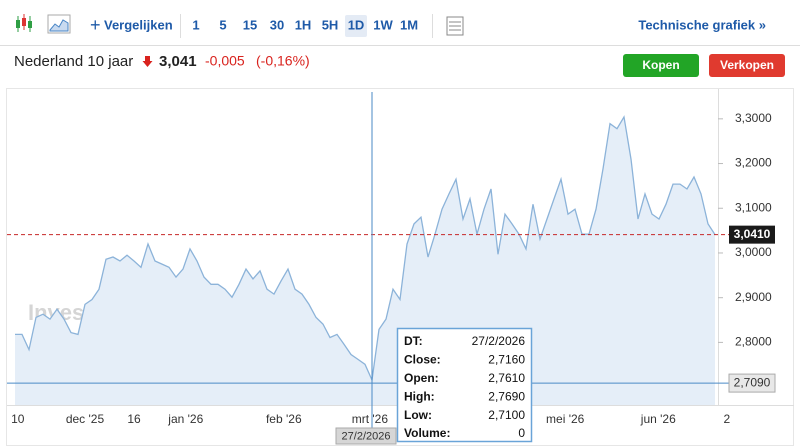 The height and width of the screenshot is (447, 800). I want to click on last-price-label: 3,0410, so click(752, 234).